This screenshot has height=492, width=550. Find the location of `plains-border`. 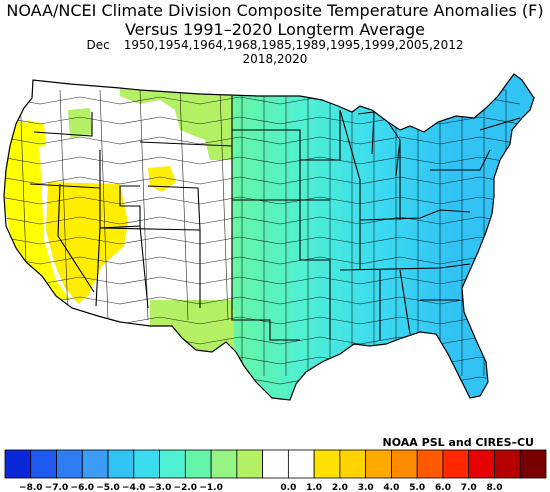

plains-border is located at coordinates (265, 218).